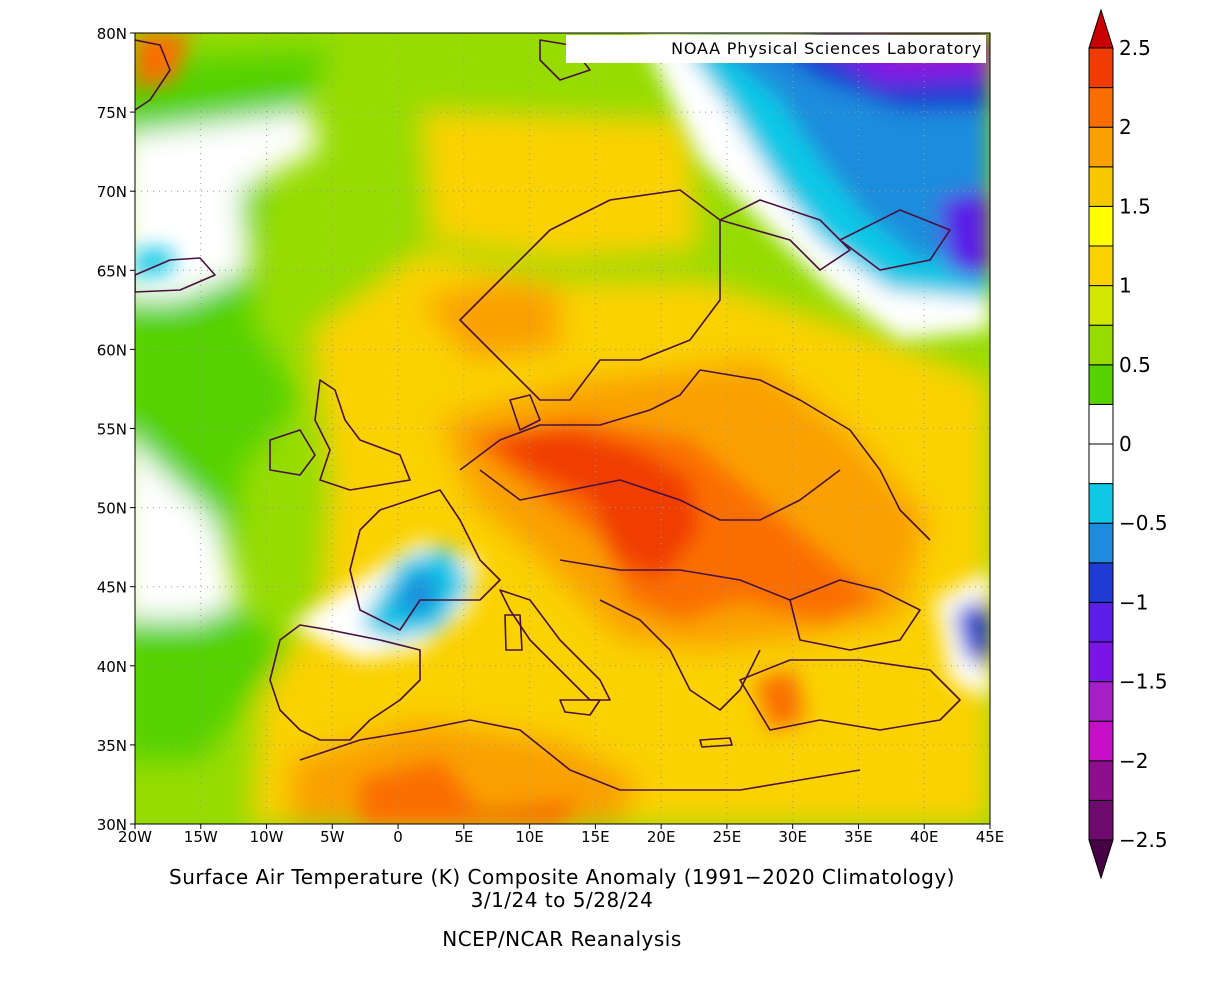 The width and height of the screenshot is (1213, 987). Describe the element at coordinates (398, 837) in the screenshot. I see `lon-tick-label-4: 0` at that location.